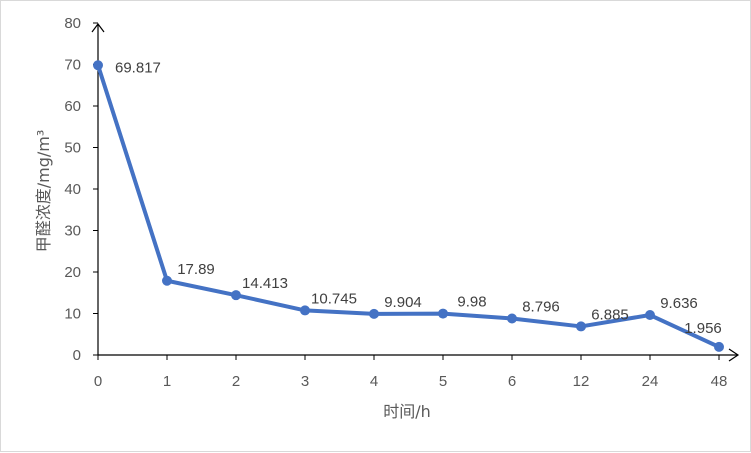 This screenshot has height=453, width=751. Describe the element at coordinates (679, 303) in the screenshot. I see `data-label: 9.636` at that location.